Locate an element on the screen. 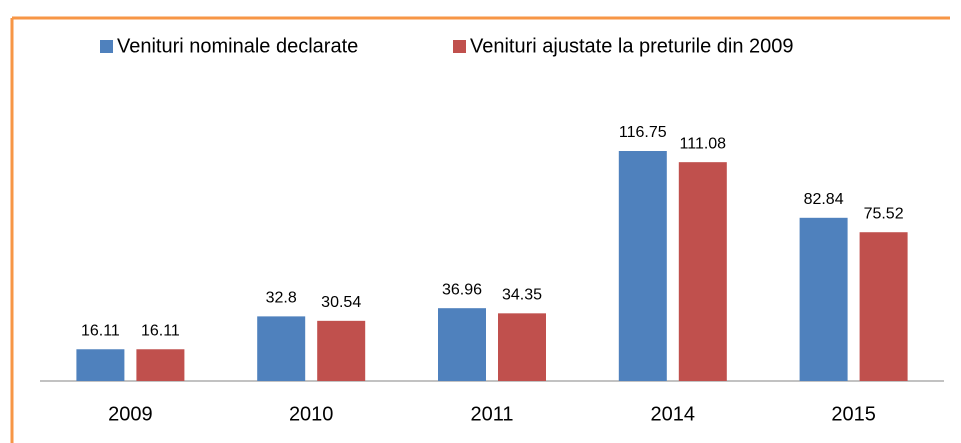 The width and height of the screenshot is (961, 443). value-label: 75.52 is located at coordinates (884, 213).